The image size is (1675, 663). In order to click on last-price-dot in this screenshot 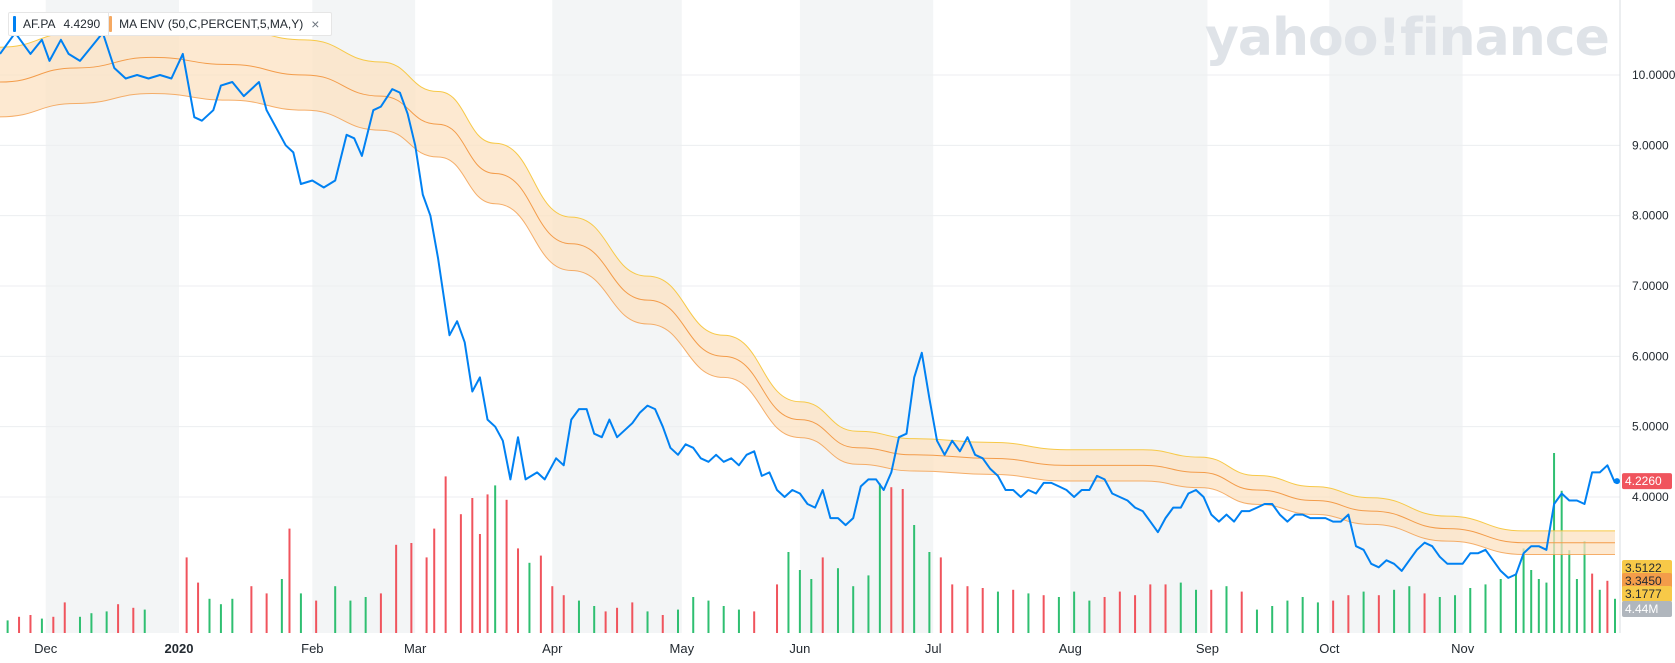, I will do `click(1617, 481)`.